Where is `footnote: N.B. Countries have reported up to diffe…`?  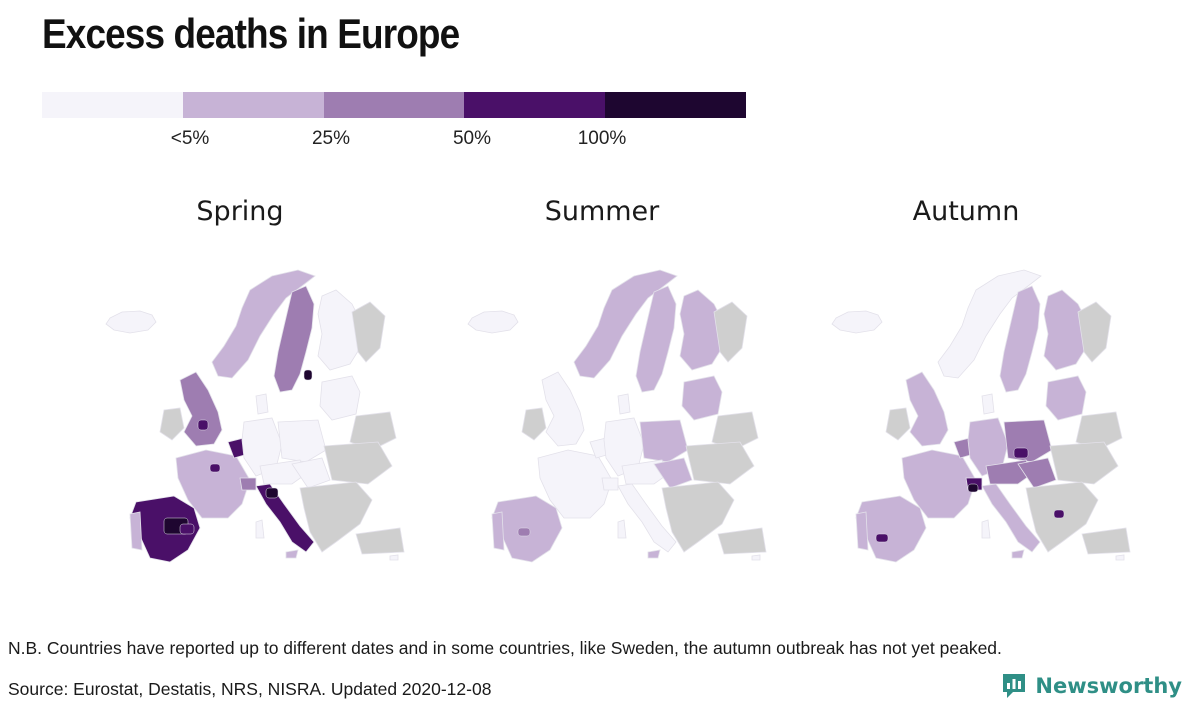 footnote: N.B. Countries have reported up to diffe… is located at coordinates (505, 648).